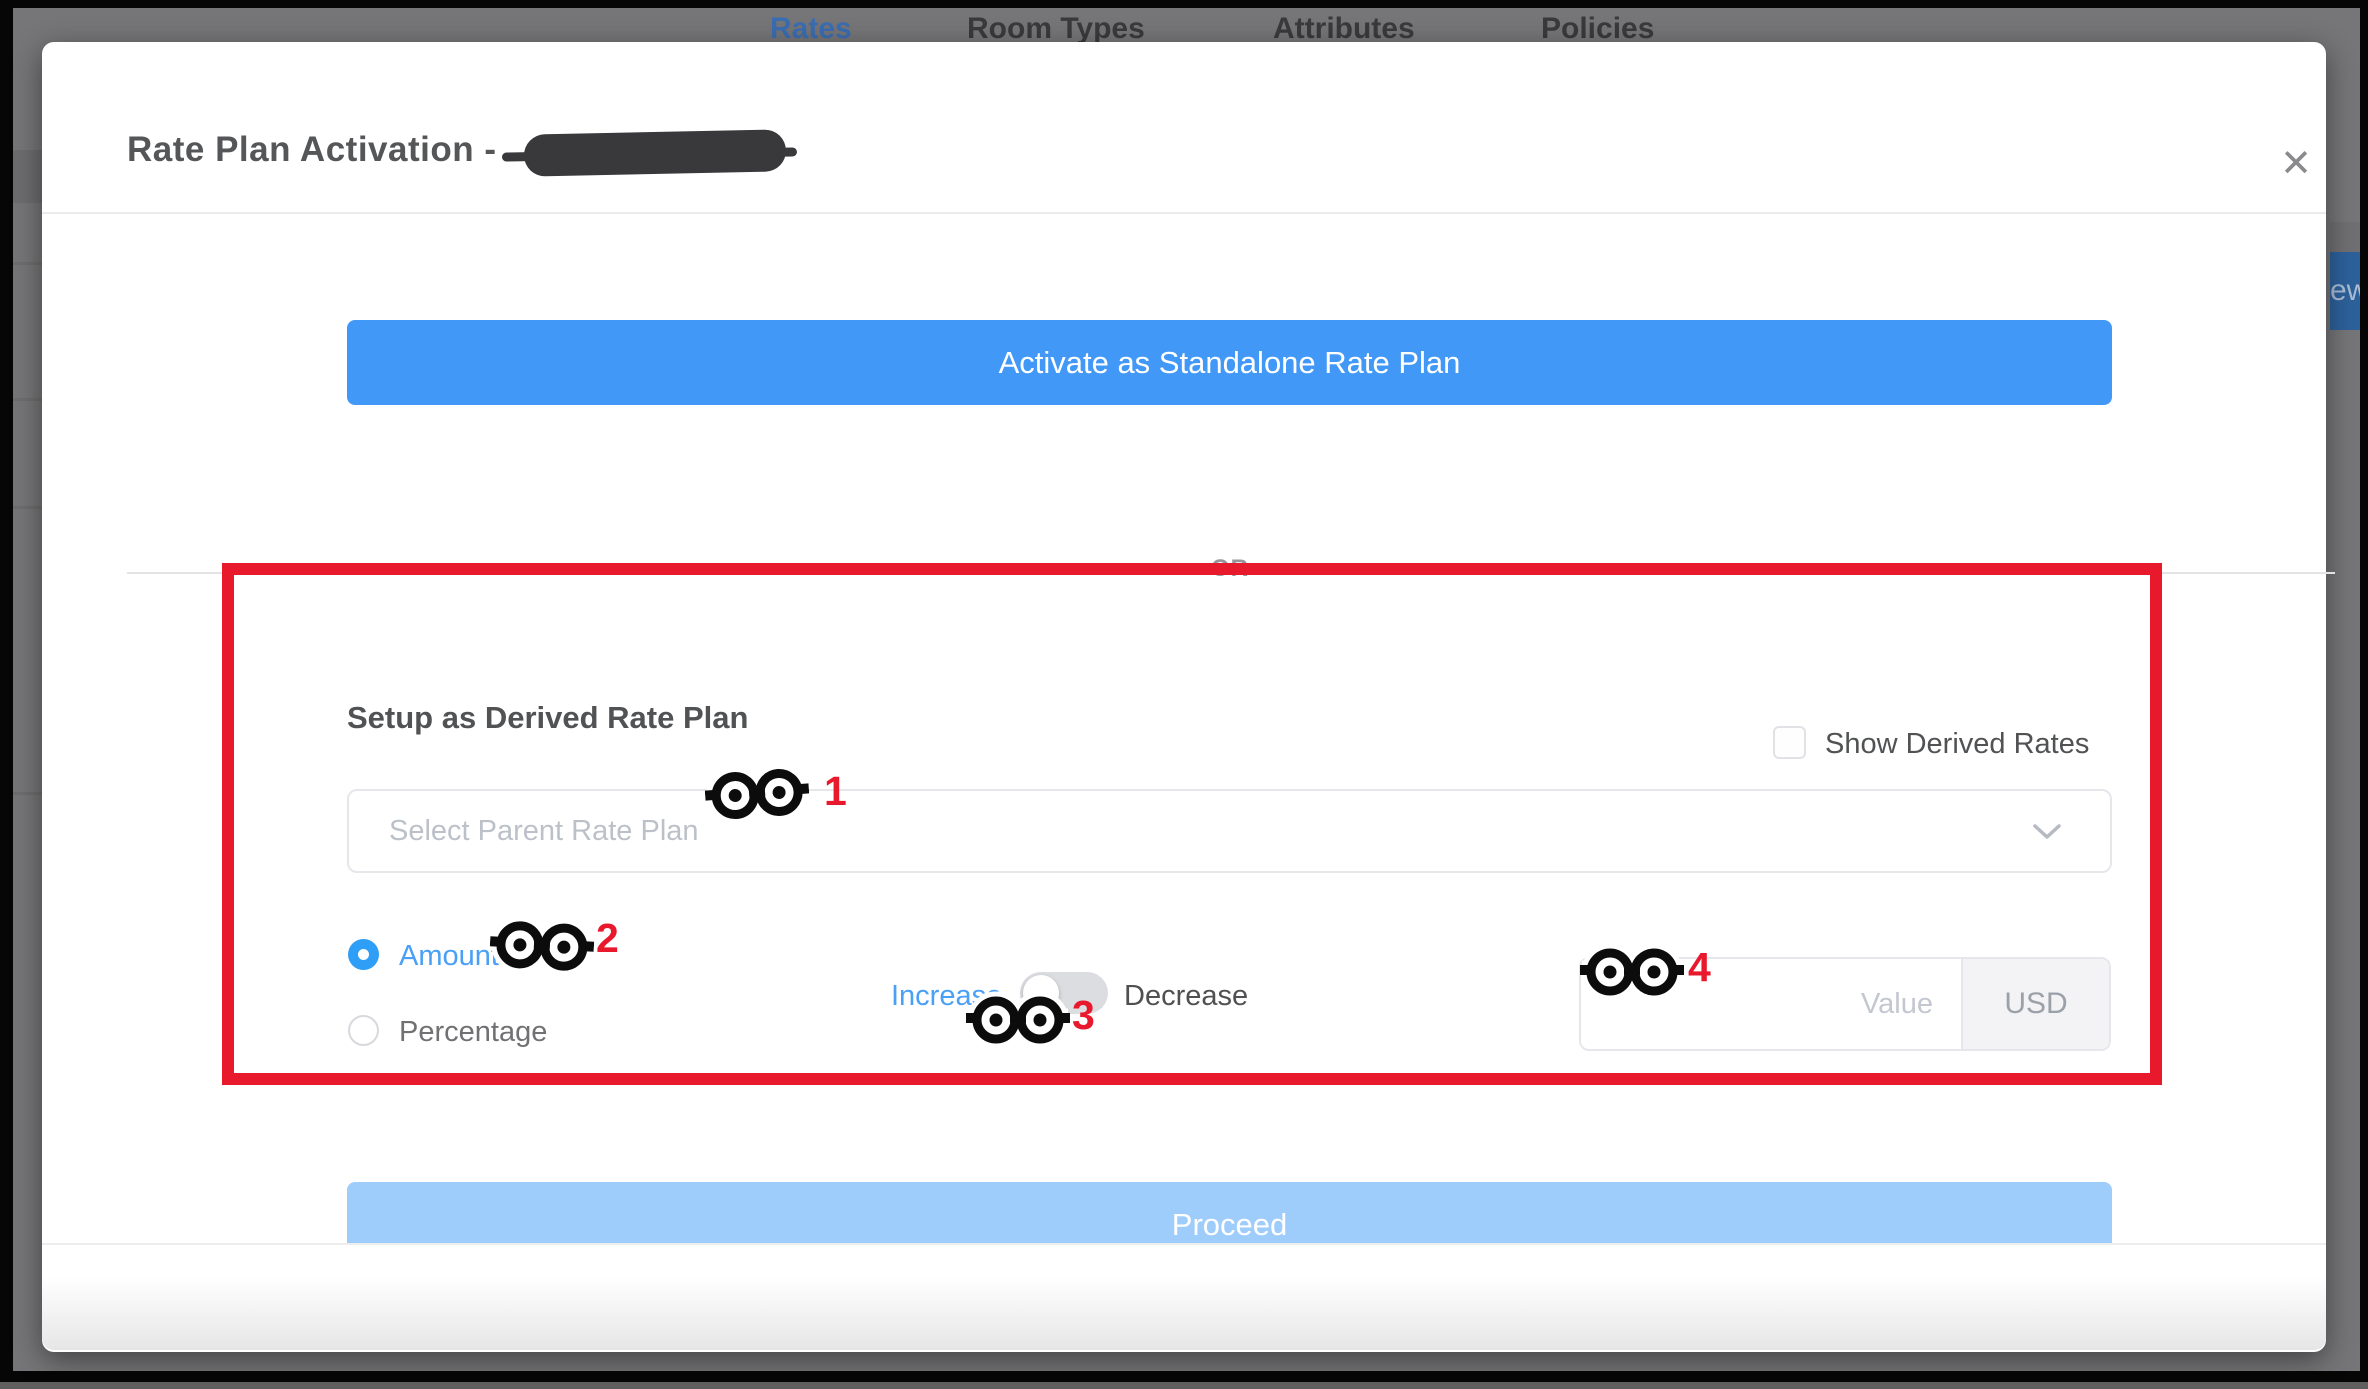 Image resolution: width=2368 pixels, height=1389 pixels. Describe the element at coordinates (607, 938) in the screenshot. I see `annotation-number-2: 2` at that location.